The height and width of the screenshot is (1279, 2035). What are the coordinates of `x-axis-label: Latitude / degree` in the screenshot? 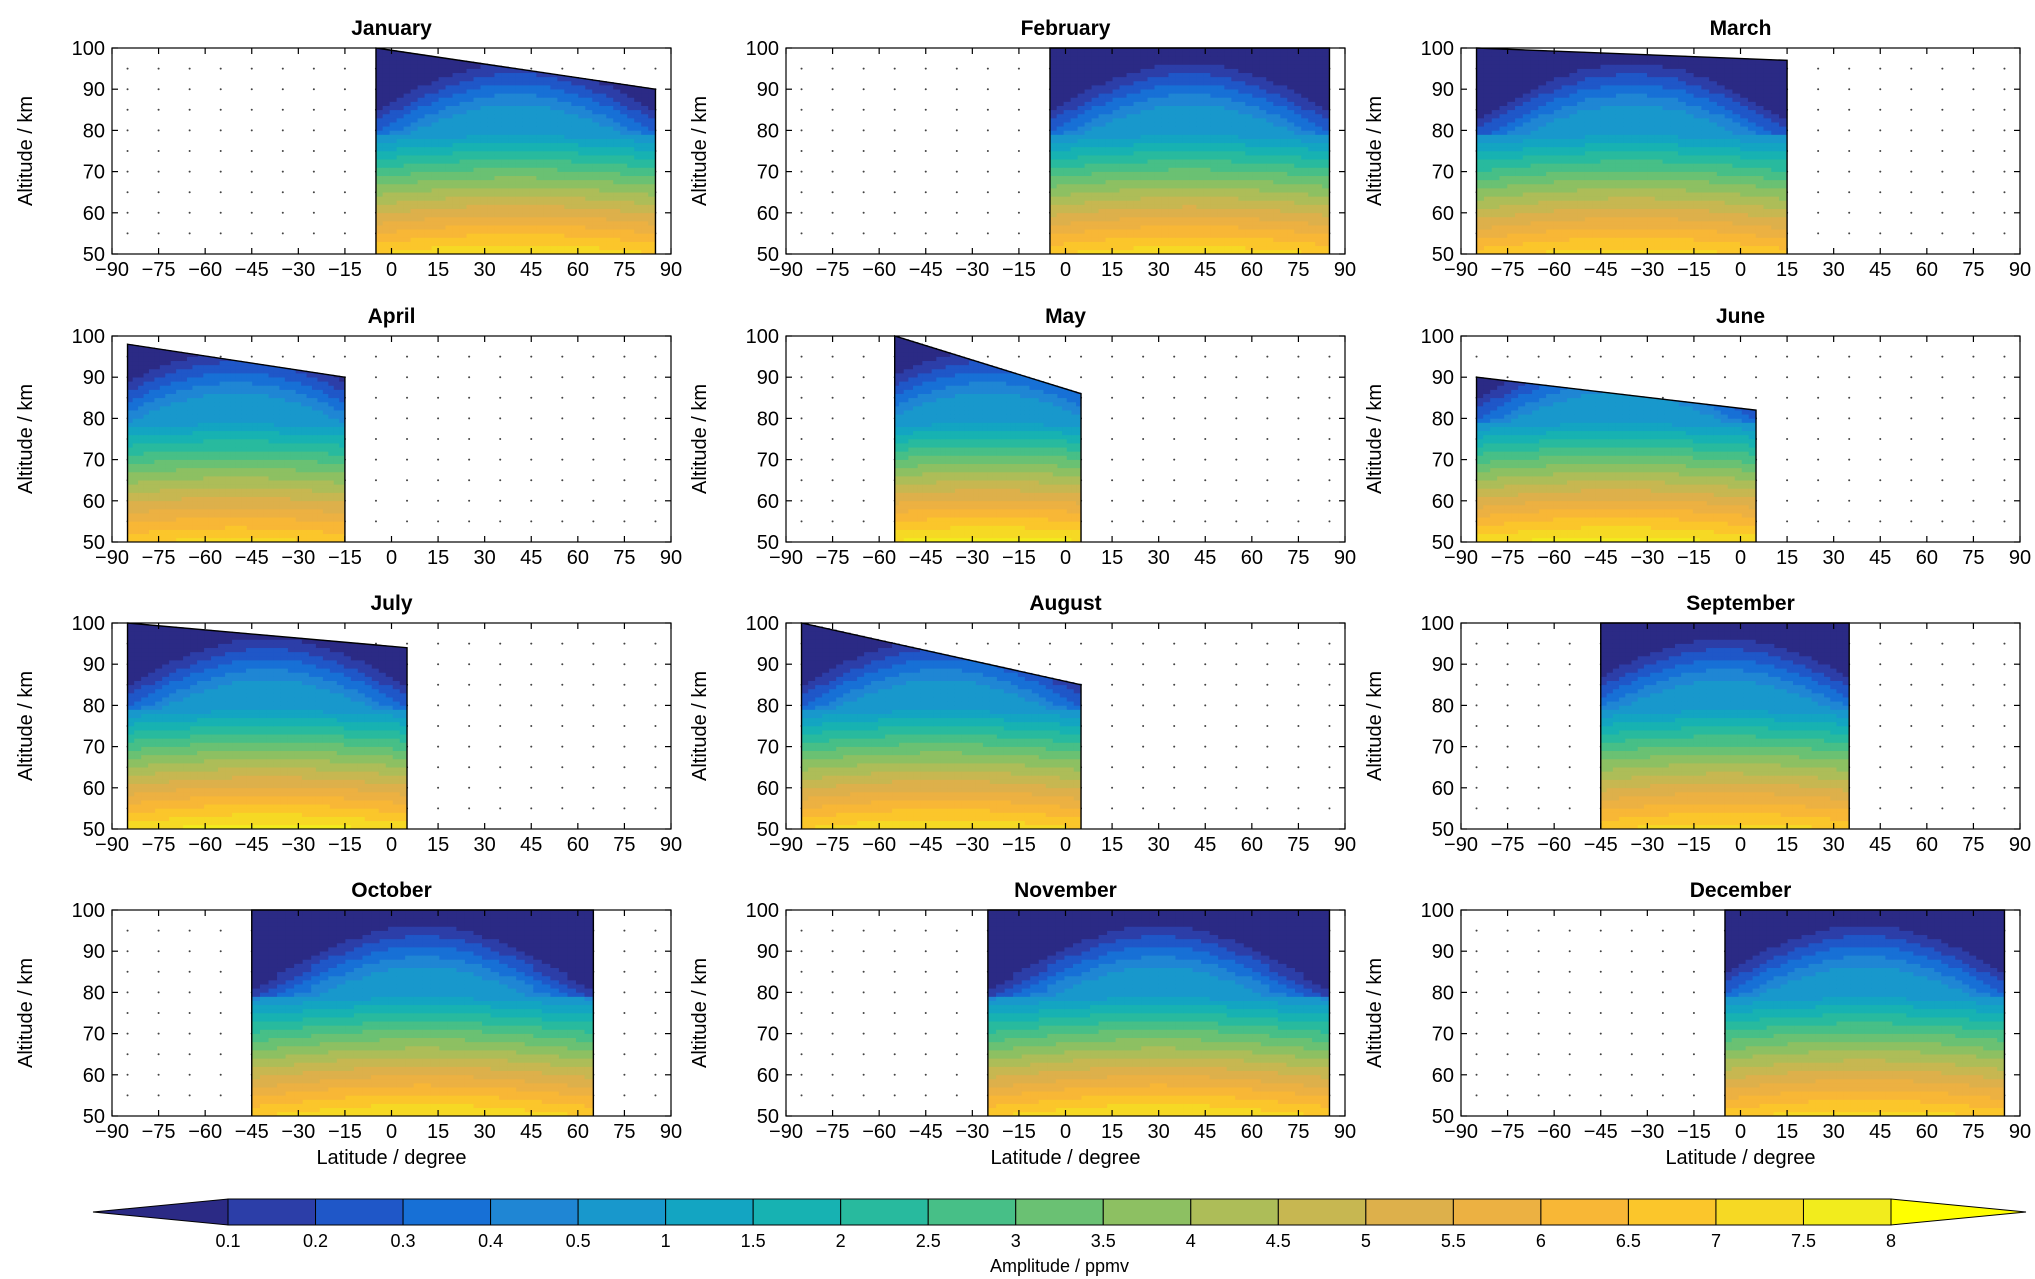 It's located at (1740, 1158).